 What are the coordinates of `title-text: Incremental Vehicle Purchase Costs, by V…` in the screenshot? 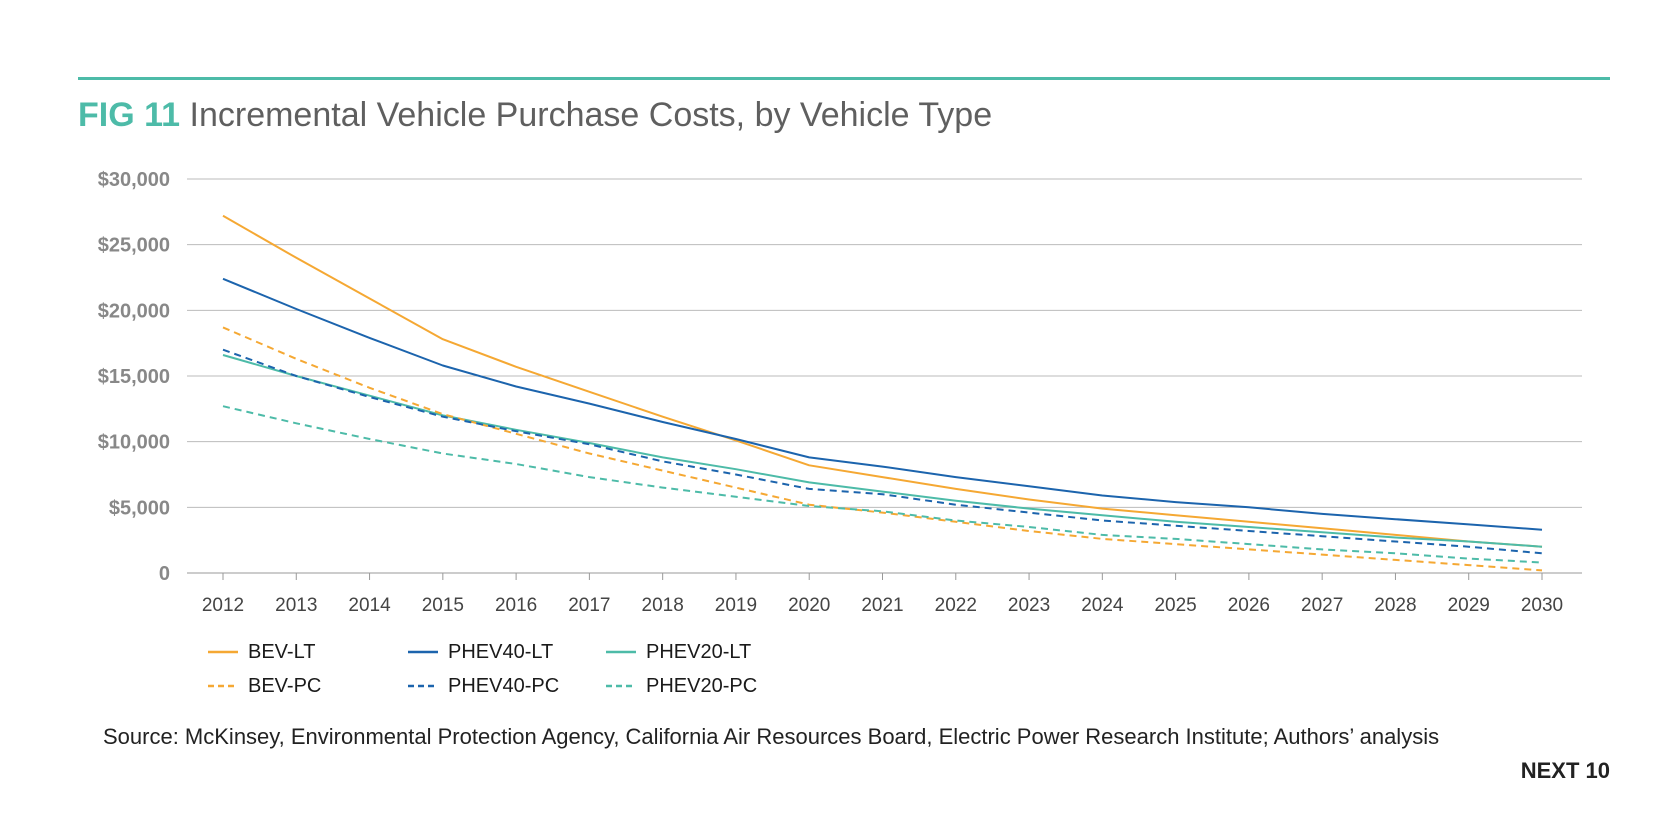 It's located at (591, 115).